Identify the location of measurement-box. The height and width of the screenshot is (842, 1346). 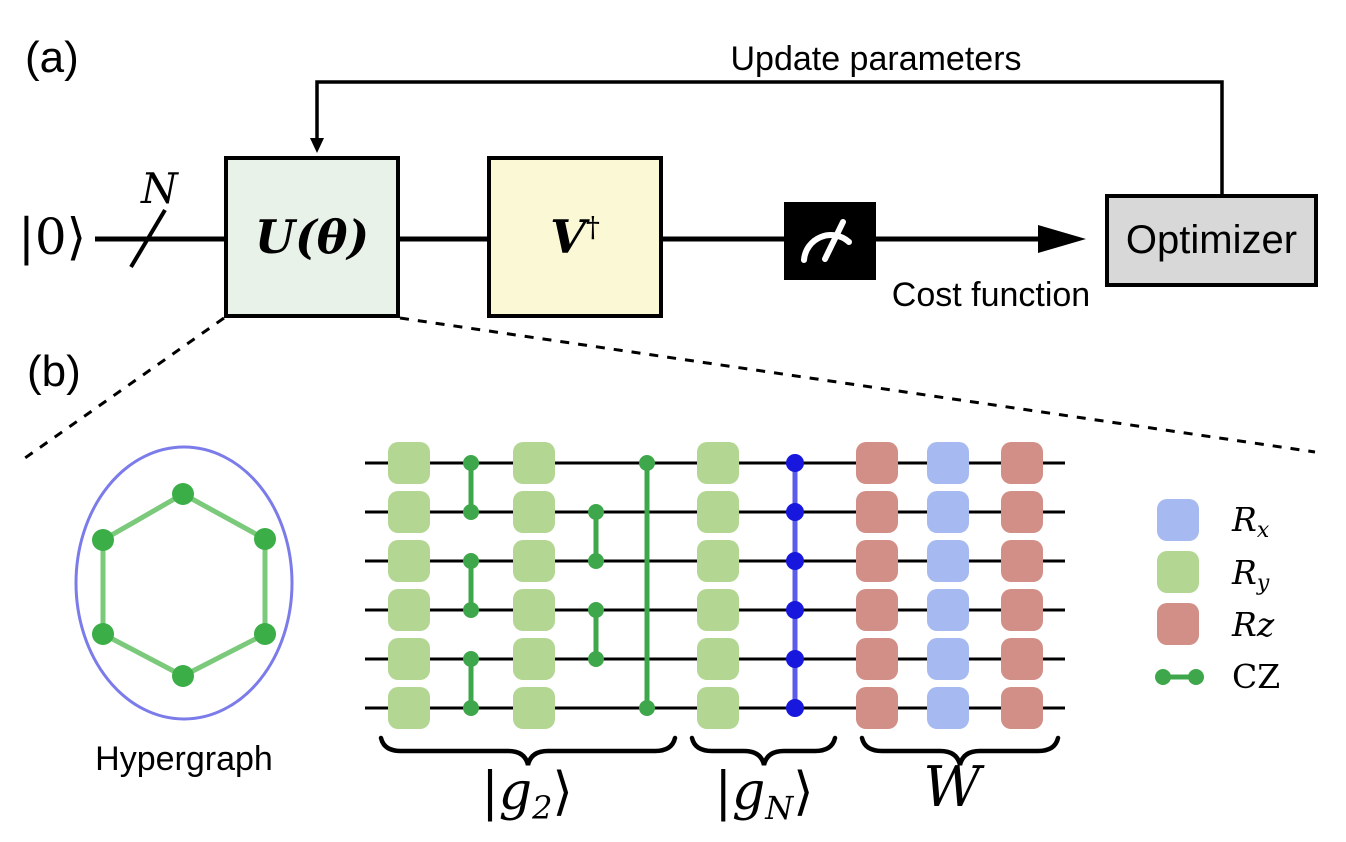
(830, 241).